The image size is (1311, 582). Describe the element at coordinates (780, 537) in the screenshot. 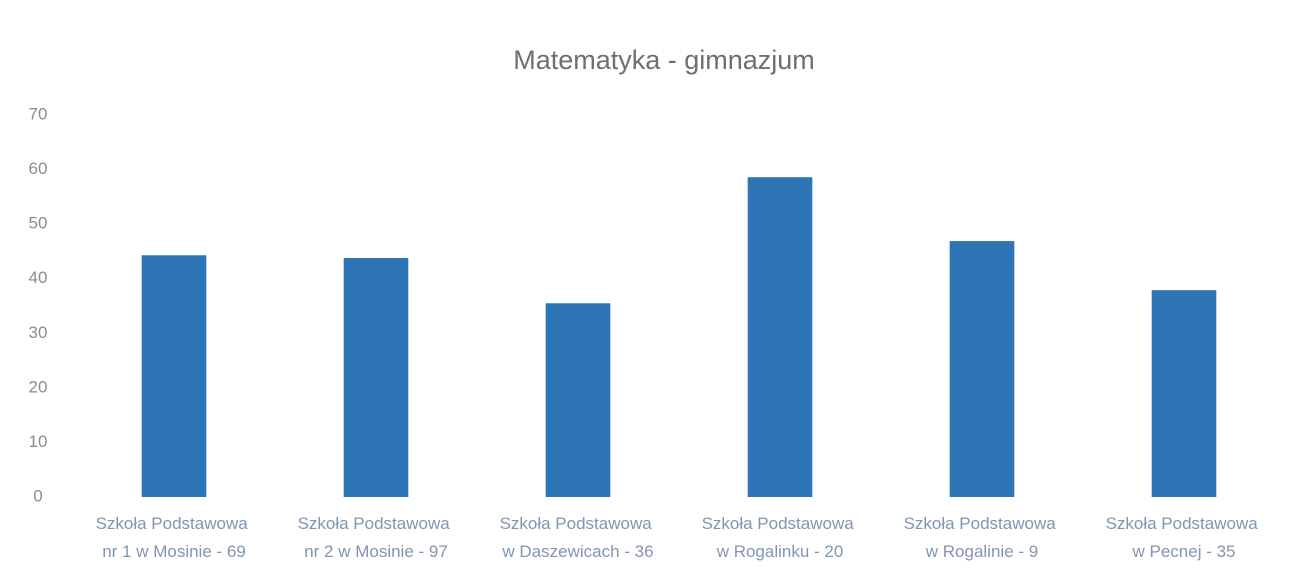

I see `x-tick-label: Szkoła Podstawowa w Rogalinku - 20` at that location.